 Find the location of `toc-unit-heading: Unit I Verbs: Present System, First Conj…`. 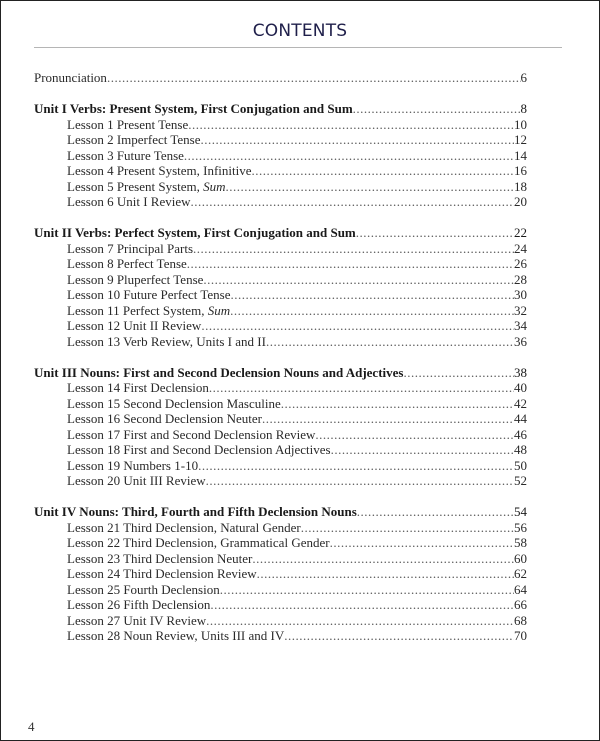

toc-unit-heading: Unit I Verbs: Present System, First Conj… is located at coordinates (280, 109).